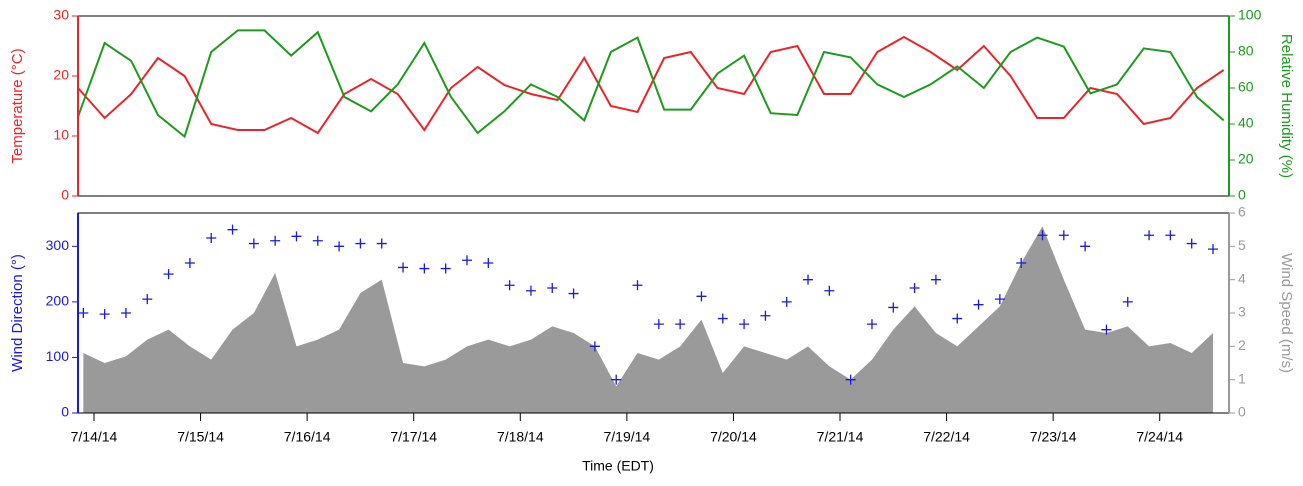  Describe the element at coordinates (17, 313) in the screenshot. I see `y-axis-label: Wind Direction (°)` at that location.